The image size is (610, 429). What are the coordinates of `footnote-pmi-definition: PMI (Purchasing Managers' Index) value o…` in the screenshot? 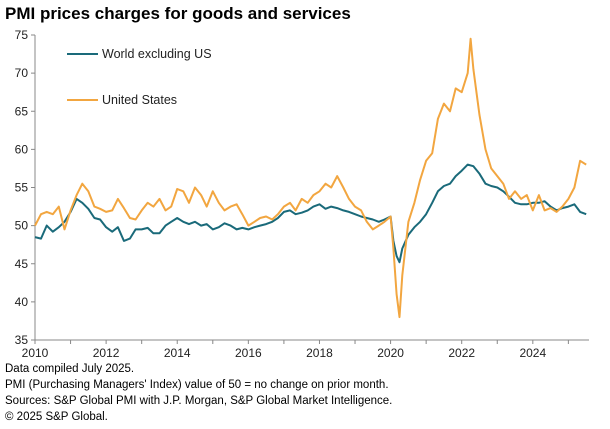 It's located at (197, 385).